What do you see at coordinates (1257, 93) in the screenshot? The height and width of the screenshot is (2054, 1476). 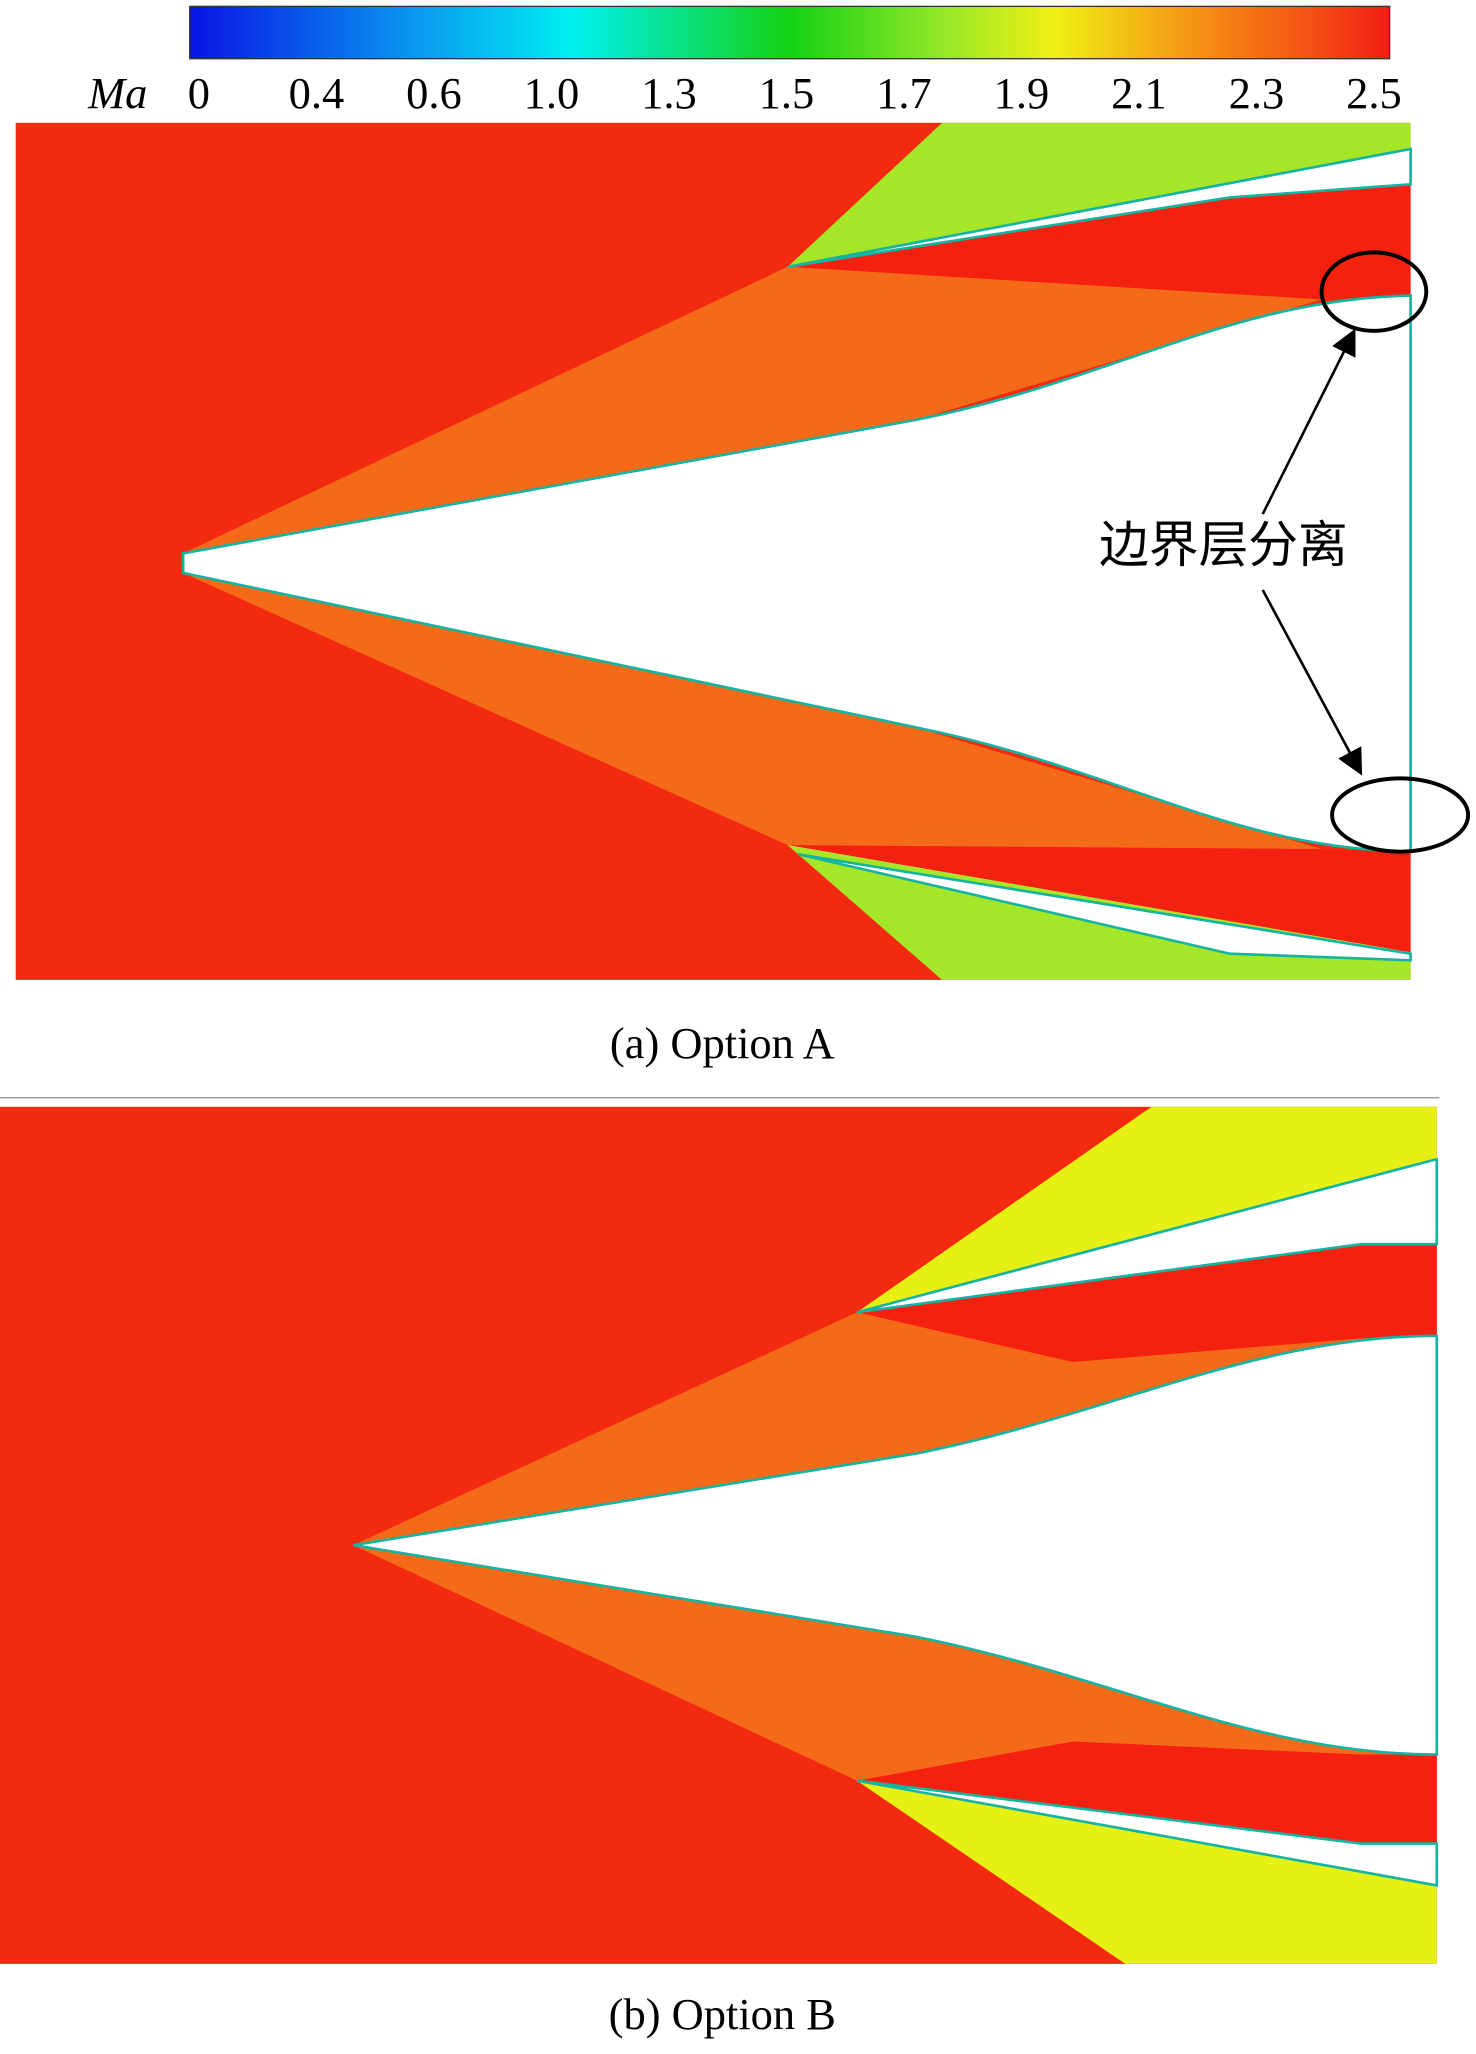 I see `colorbar-tick-label: 2.3` at bounding box center [1257, 93].